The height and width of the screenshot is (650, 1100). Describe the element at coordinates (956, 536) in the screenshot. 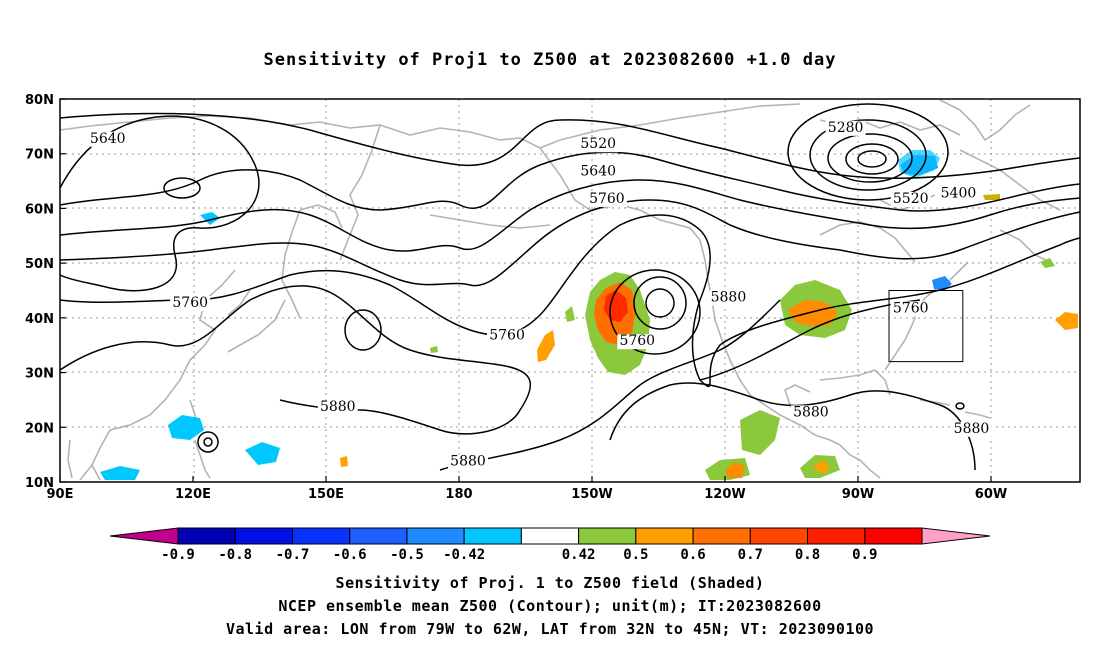

I see `colorbar-max-triangle` at that location.